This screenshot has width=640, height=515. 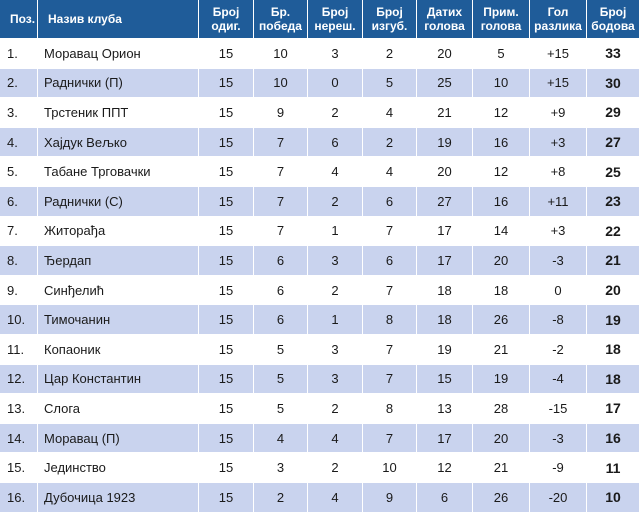 What do you see at coordinates (19, 201) in the screenshot?
I see `position-cell: 6.` at bounding box center [19, 201].